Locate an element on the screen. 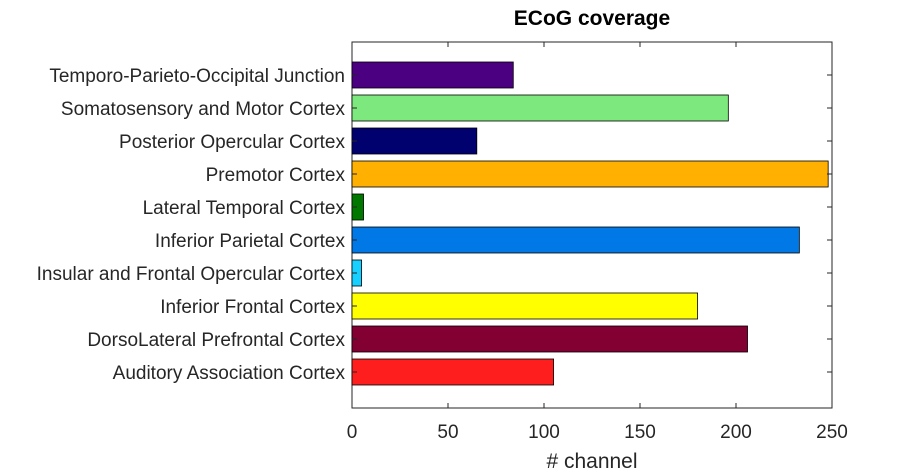  category-label: Inferior Parietal Cortex is located at coordinates (250, 241).